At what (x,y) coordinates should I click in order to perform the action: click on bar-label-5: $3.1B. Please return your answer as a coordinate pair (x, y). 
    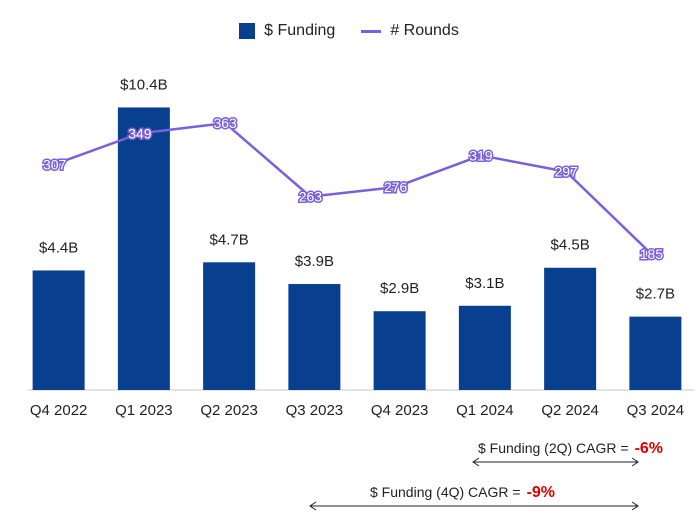
    Looking at the image, I should click on (484, 283).